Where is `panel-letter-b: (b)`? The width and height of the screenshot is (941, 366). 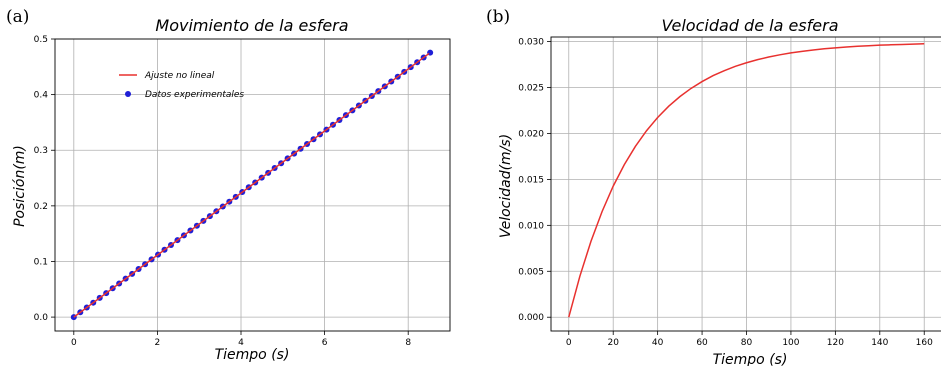
panel-letter-b: (b) is located at coordinates (498, 17).